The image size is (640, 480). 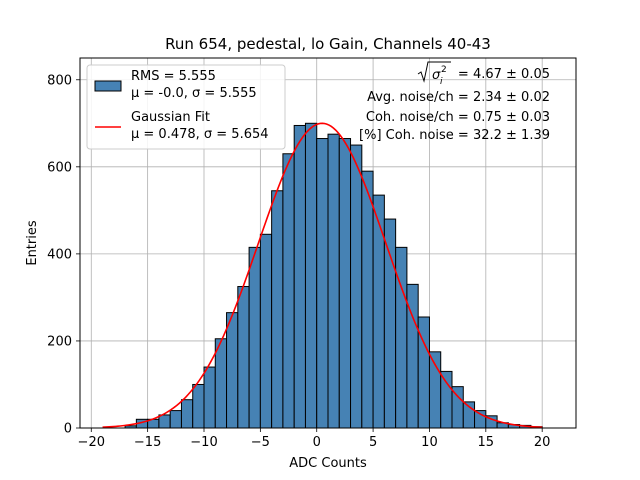 What do you see at coordinates (32, 243) in the screenshot?
I see `y-axis-label: Entries` at bounding box center [32, 243].